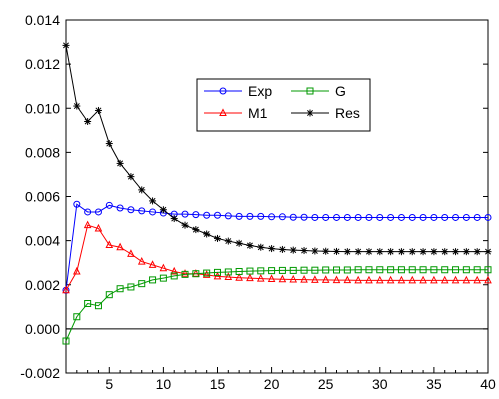 Image resolution: width=499 pixels, height=399 pixels. I want to click on y-tick-label: 0.004, so click(42, 241).